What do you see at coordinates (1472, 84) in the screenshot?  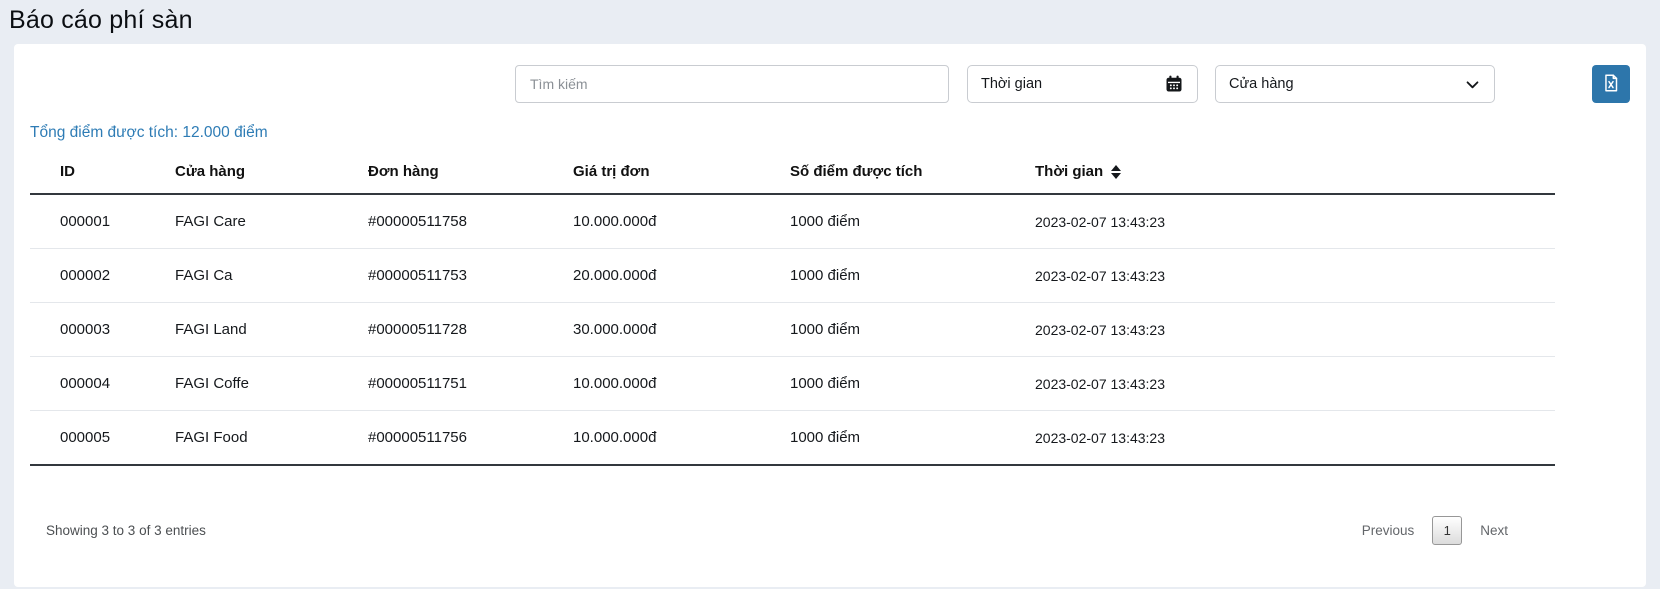 I see `chevron-down-icon` at bounding box center [1472, 84].